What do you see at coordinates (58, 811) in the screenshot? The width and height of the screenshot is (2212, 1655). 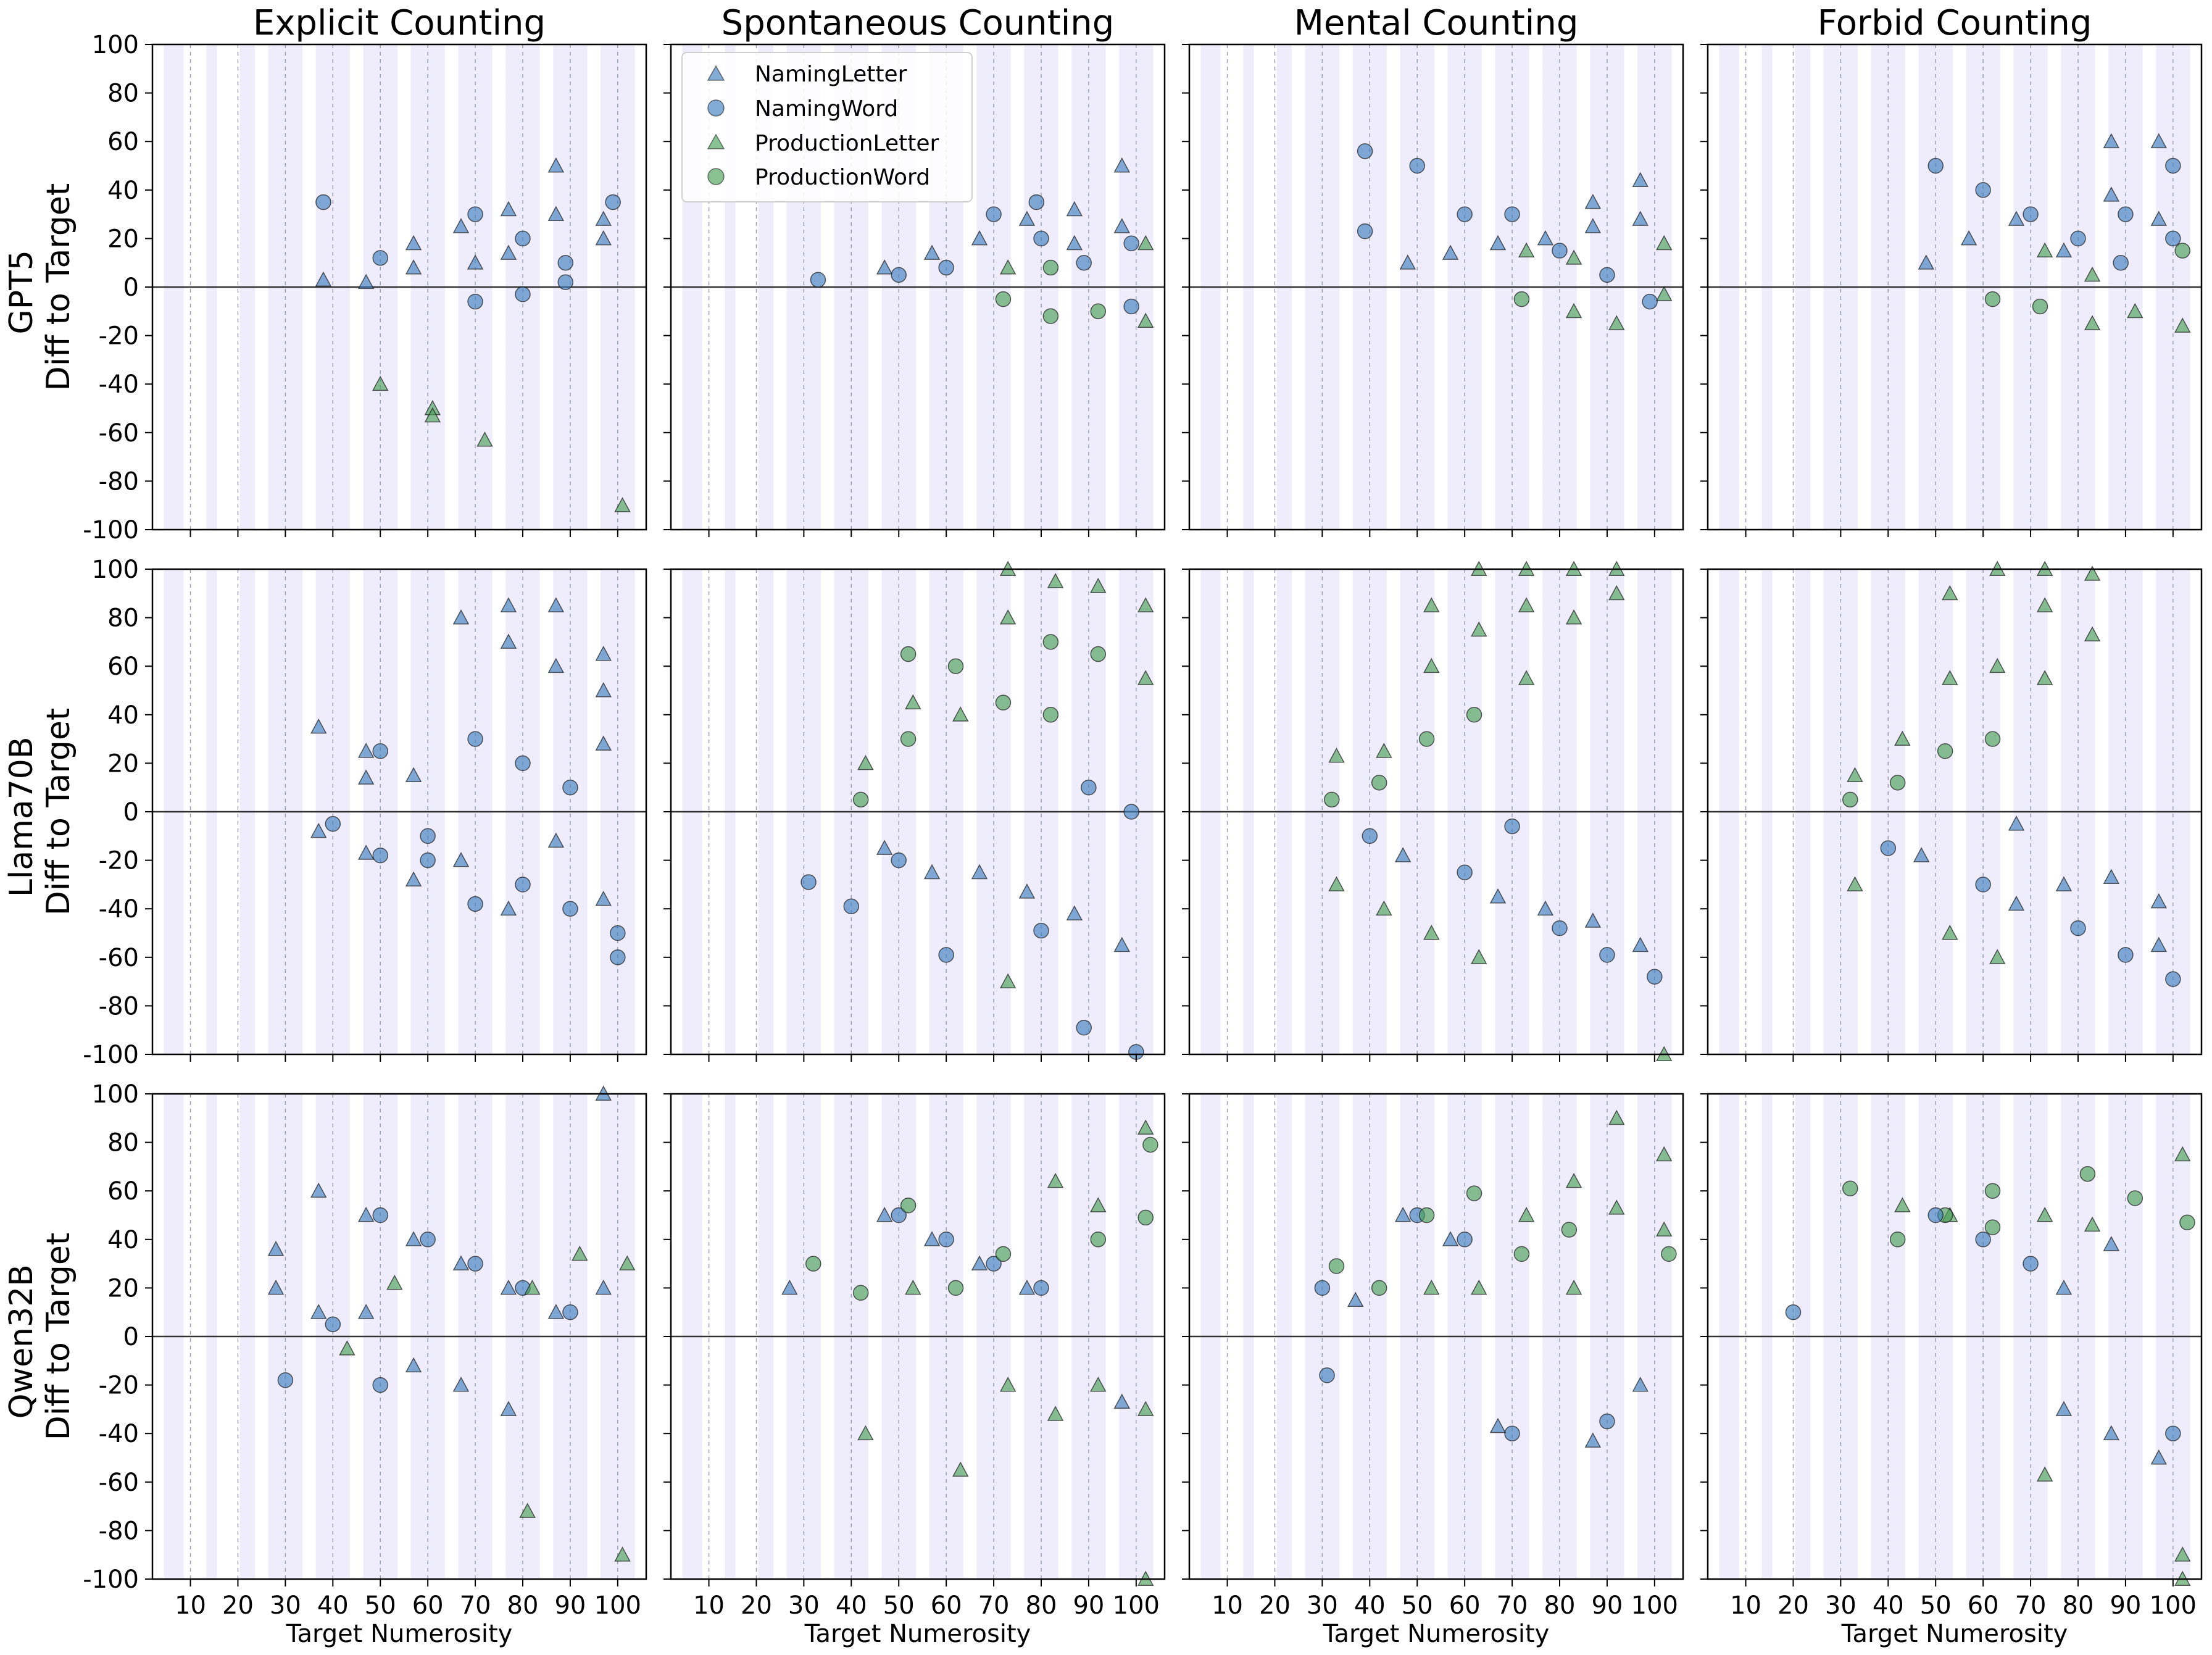 I see `row-ylabel-1: Diff to Target` at bounding box center [58, 811].